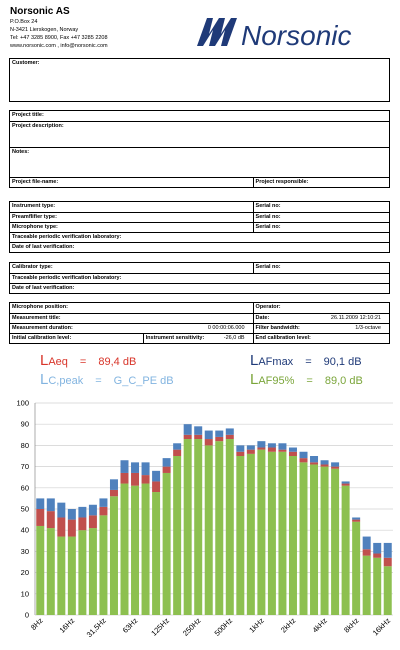 This screenshot has height=650, width=400. What do you see at coordinates (35, 227) in the screenshot?
I see `field-label: Microphone type:` at bounding box center [35, 227].